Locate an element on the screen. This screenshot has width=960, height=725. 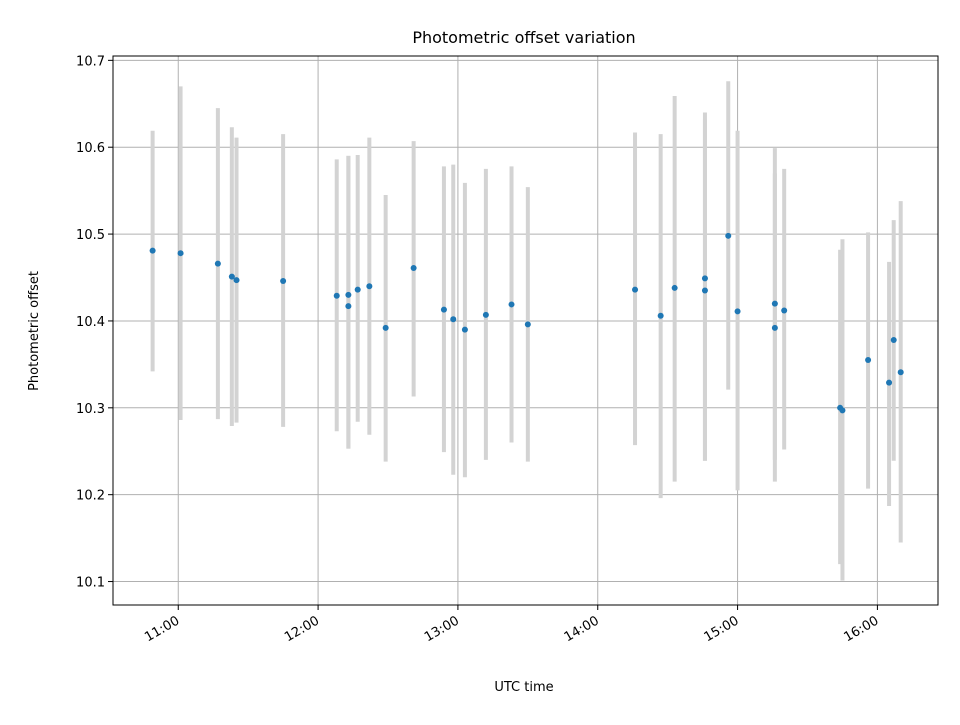
y-axis-label: Photometric offset is located at coordinates (34, 331).